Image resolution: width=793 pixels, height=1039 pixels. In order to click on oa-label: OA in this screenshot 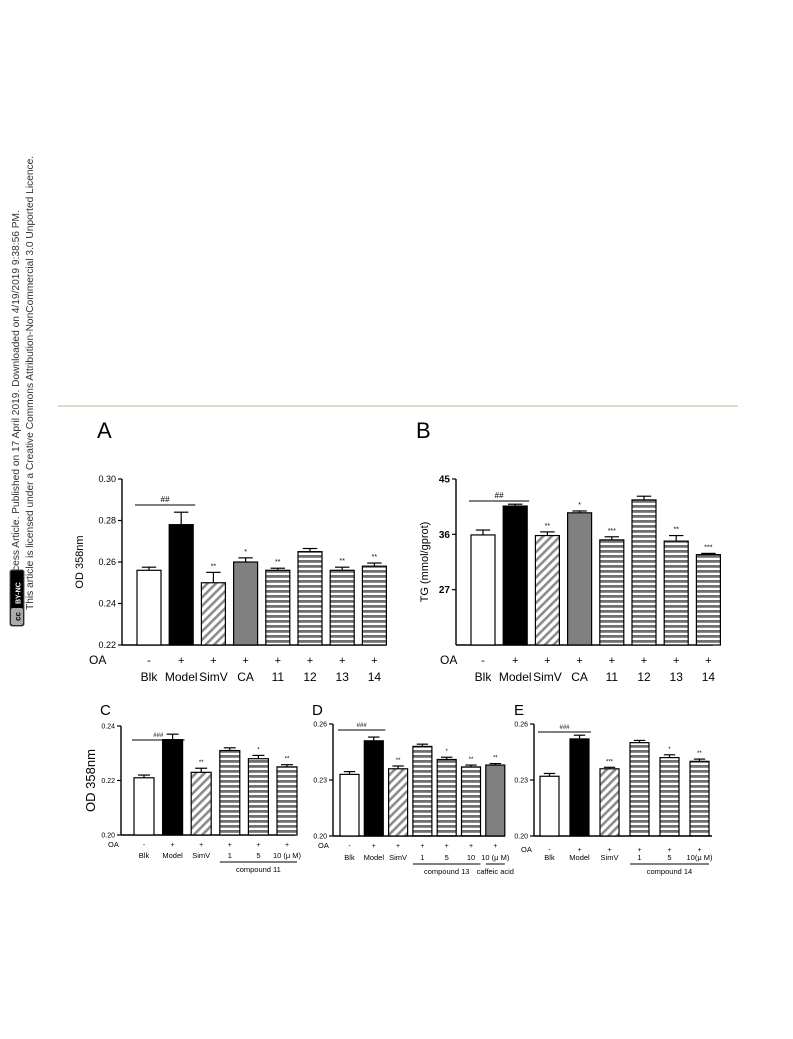, I will do `click(113, 844)`.